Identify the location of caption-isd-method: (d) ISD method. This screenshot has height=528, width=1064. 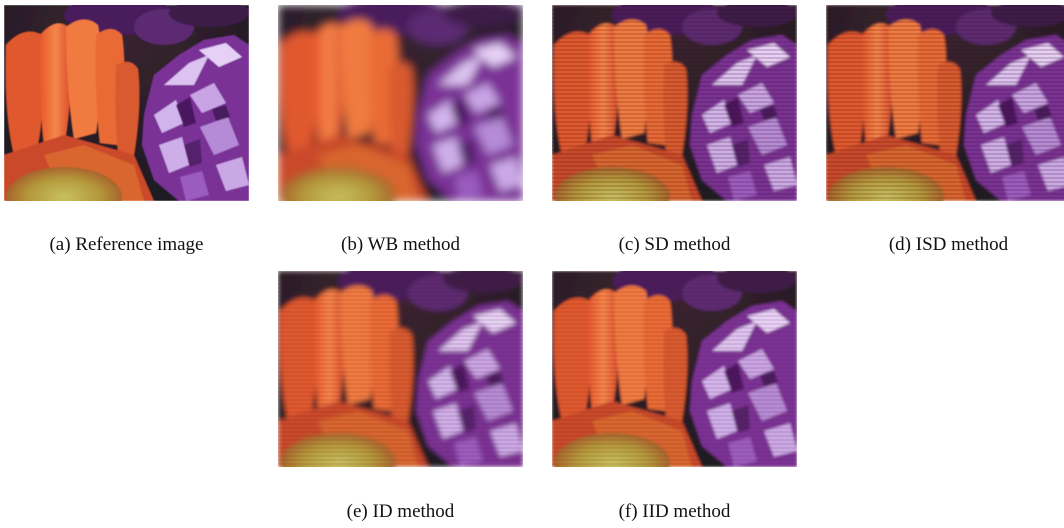
(948, 244).